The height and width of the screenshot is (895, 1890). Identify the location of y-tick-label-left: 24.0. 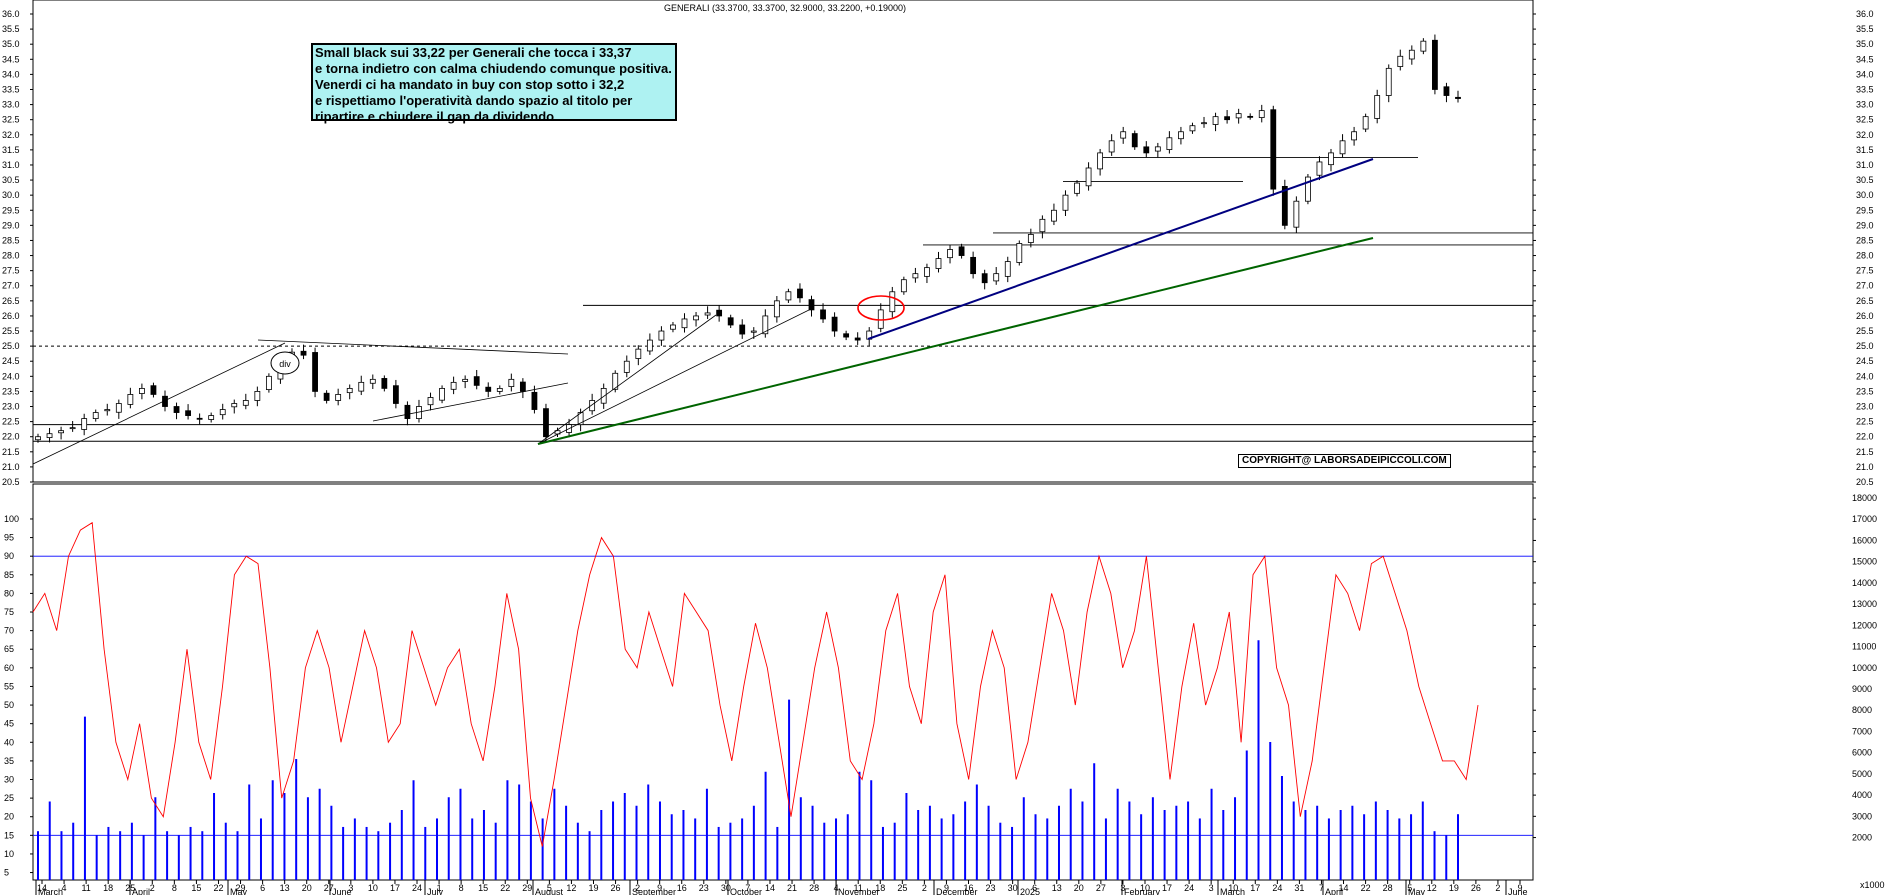
(11, 376).